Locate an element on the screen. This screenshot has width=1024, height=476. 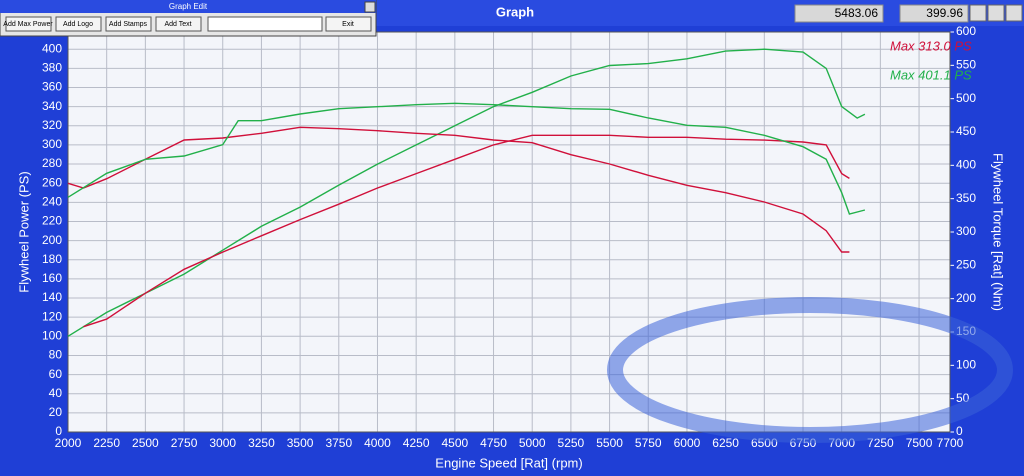
y-tick-label: 40 is located at coordinates (56, 393).